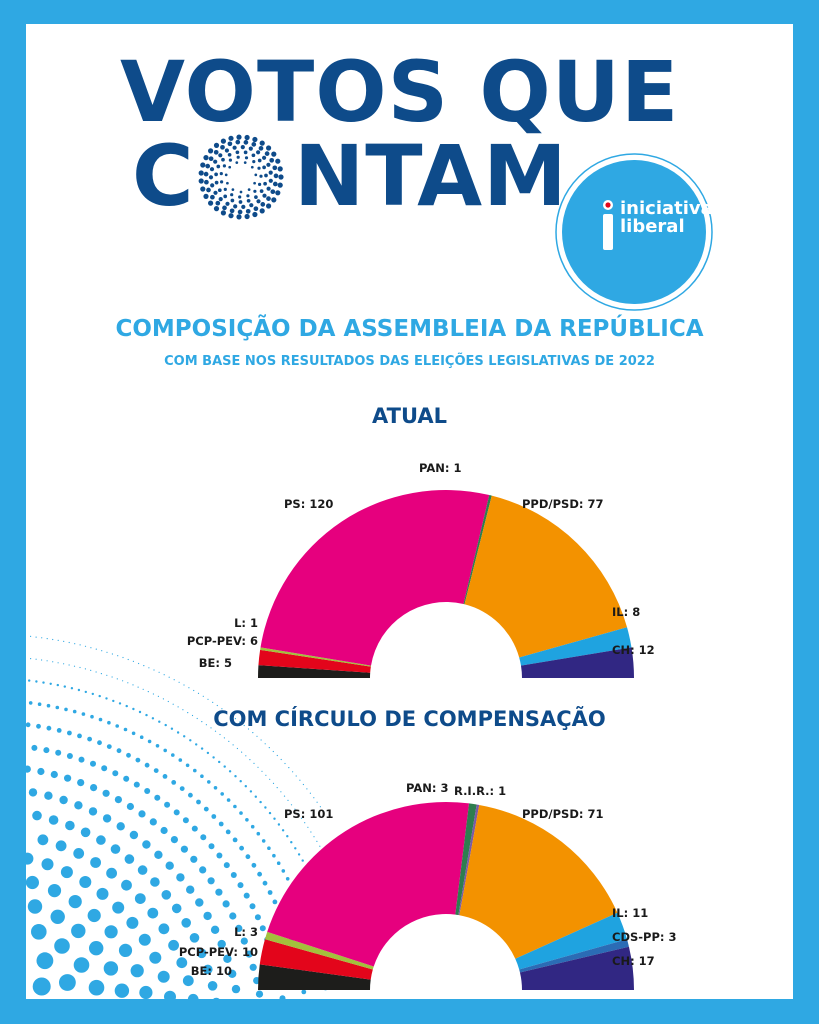 This screenshot has height=1024, width=819. What do you see at coordinates (633, 961) in the screenshot?
I see `slice-label: CH: 17` at bounding box center [633, 961].